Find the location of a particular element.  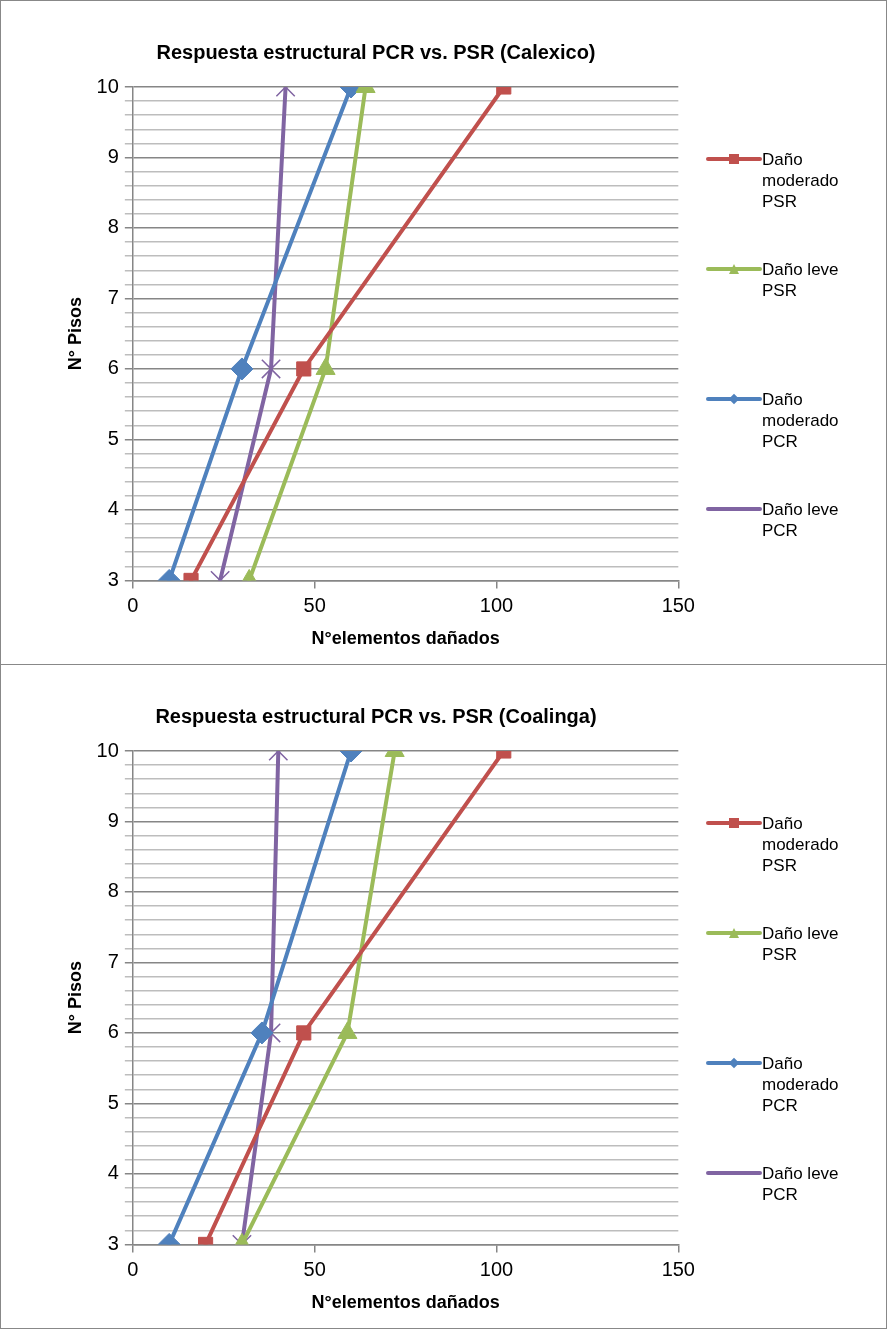

chart-title: Respuesta estructural PCR vs. PSR (Calexico) is located at coordinates (376, 51).